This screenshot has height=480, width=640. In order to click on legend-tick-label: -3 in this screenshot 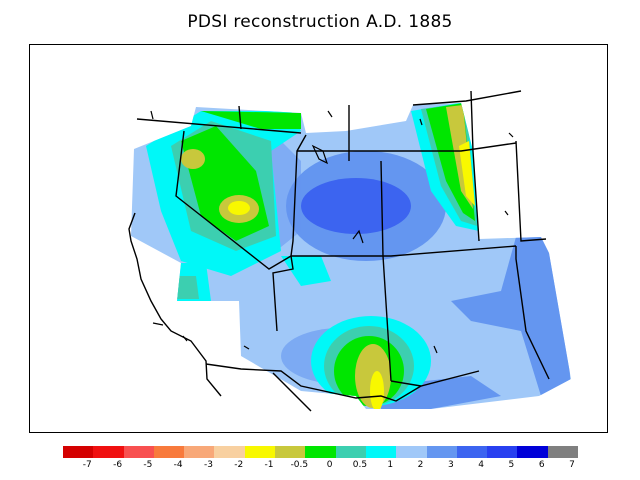, I will do `click(208, 465)`.